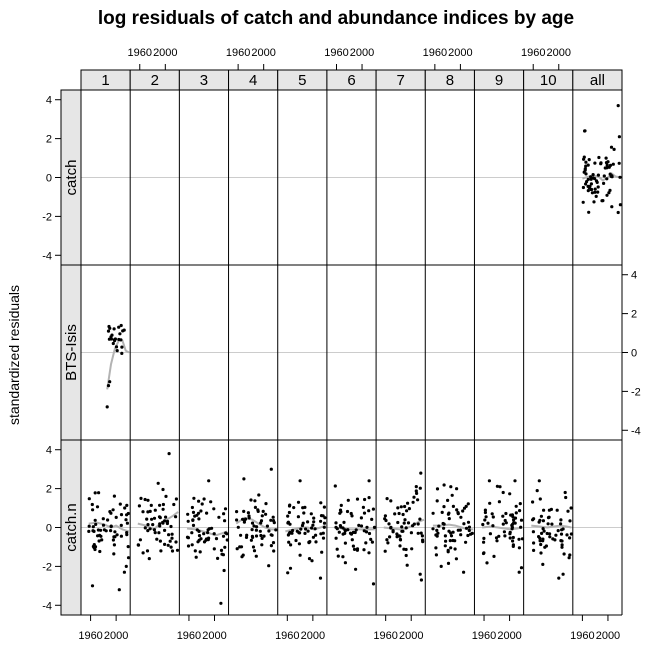  What do you see at coordinates (47, 567) in the screenshot?
I see `y-tick-label: -2` at bounding box center [47, 567].